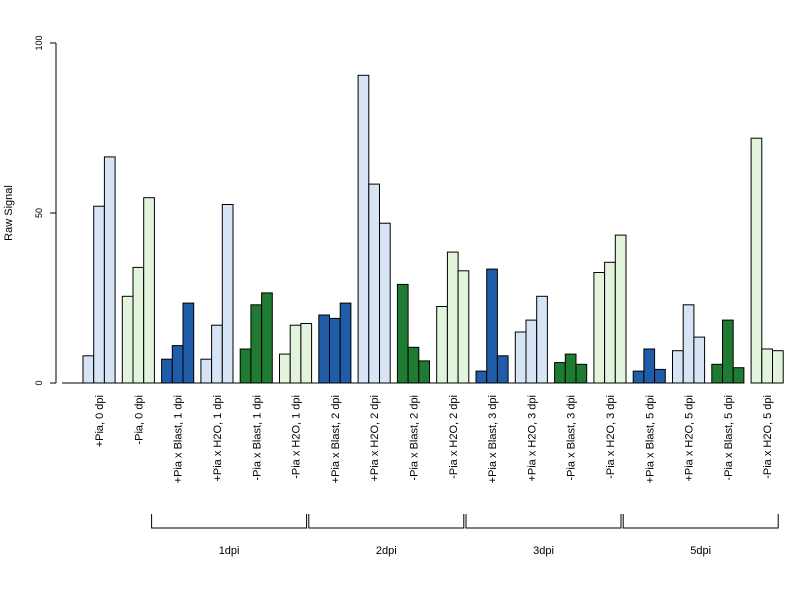 Image resolution: width=800 pixels, height=600 pixels. I want to click on y-axis: 0 50 100, so click(45, 210).